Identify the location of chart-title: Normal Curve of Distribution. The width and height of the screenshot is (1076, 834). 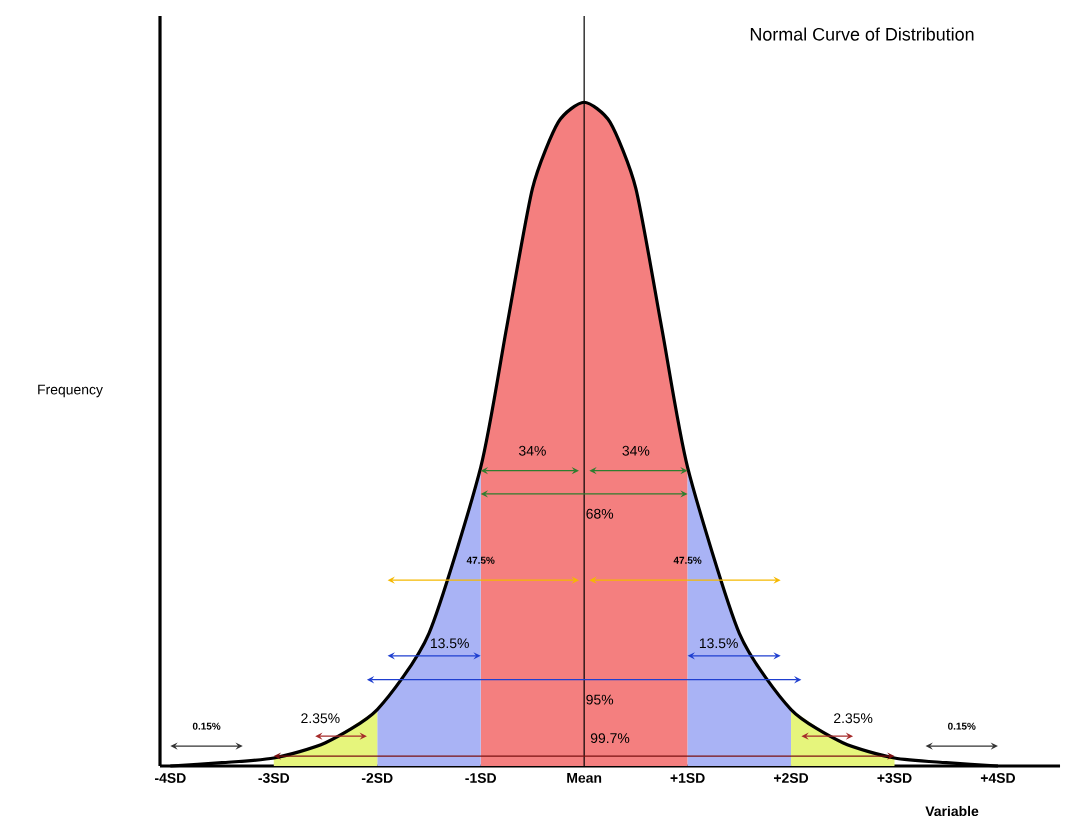
(862, 34).